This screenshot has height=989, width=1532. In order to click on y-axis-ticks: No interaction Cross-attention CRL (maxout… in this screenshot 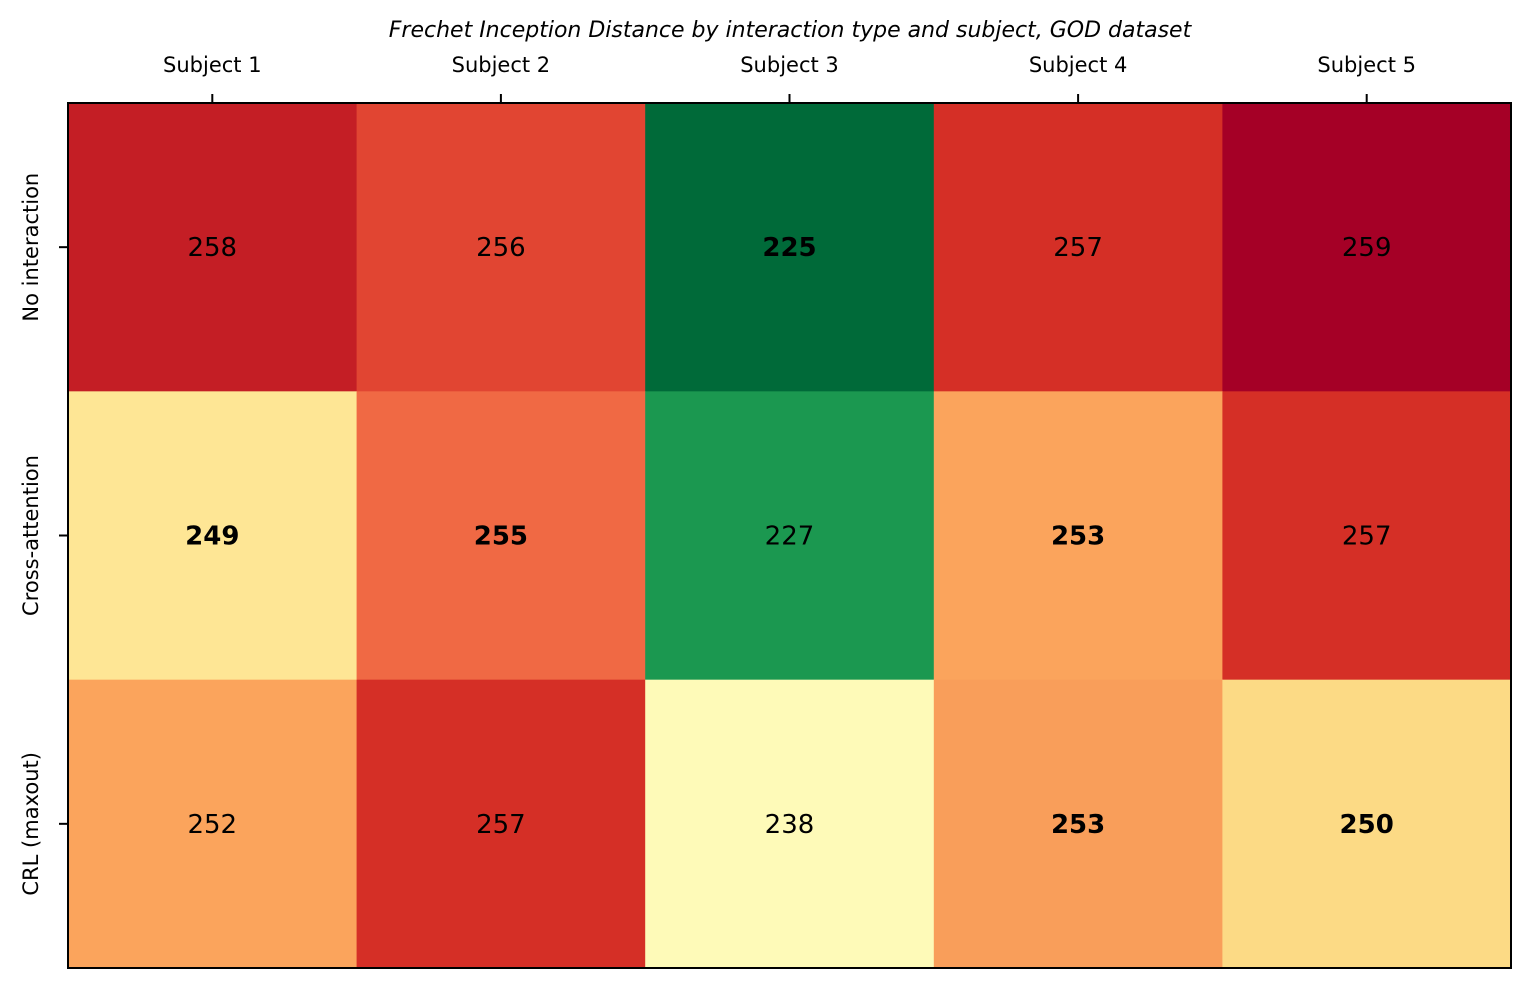, I will do `click(43, 534)`.